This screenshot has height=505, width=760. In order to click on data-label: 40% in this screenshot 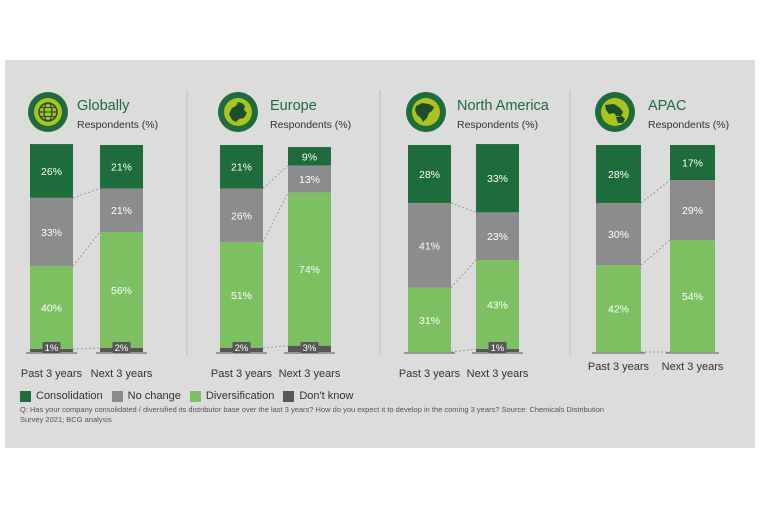, I will do `click(51, 309)`.